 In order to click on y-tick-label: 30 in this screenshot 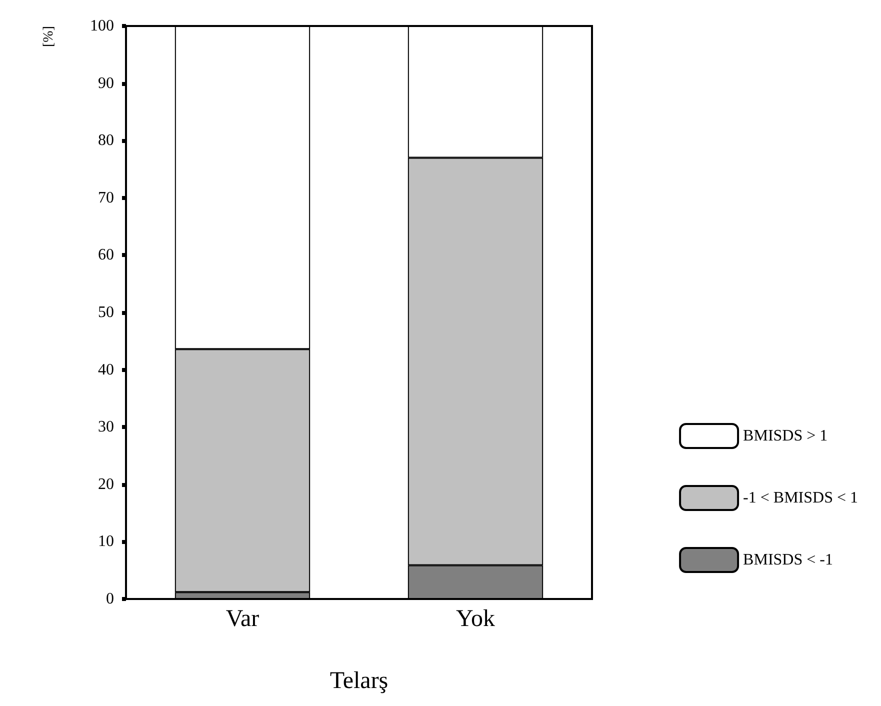, I will do `click(106, 427)`.